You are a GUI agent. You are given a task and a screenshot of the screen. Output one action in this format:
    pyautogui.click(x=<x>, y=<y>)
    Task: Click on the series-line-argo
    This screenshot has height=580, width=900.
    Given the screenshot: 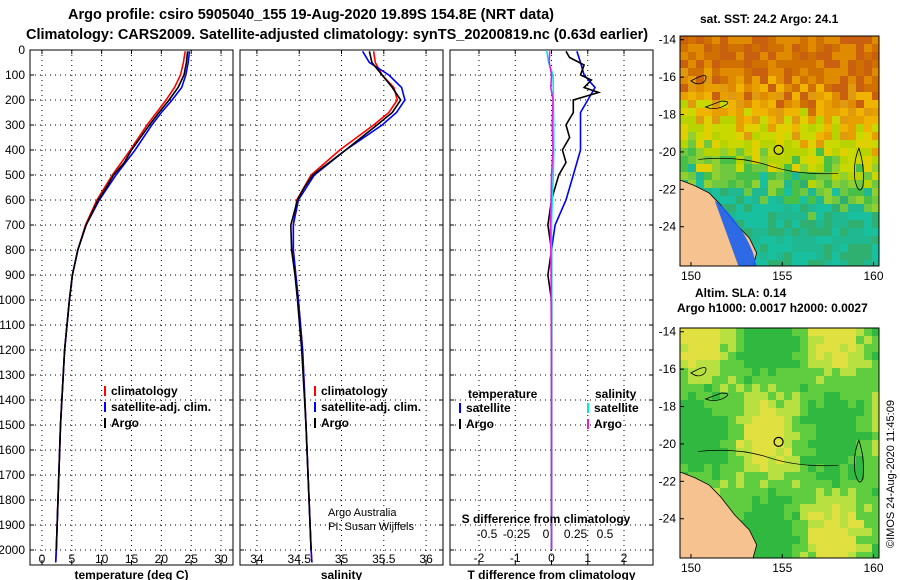 What is the action you would take?
    pyautogui.click(x=345, y=301)
    